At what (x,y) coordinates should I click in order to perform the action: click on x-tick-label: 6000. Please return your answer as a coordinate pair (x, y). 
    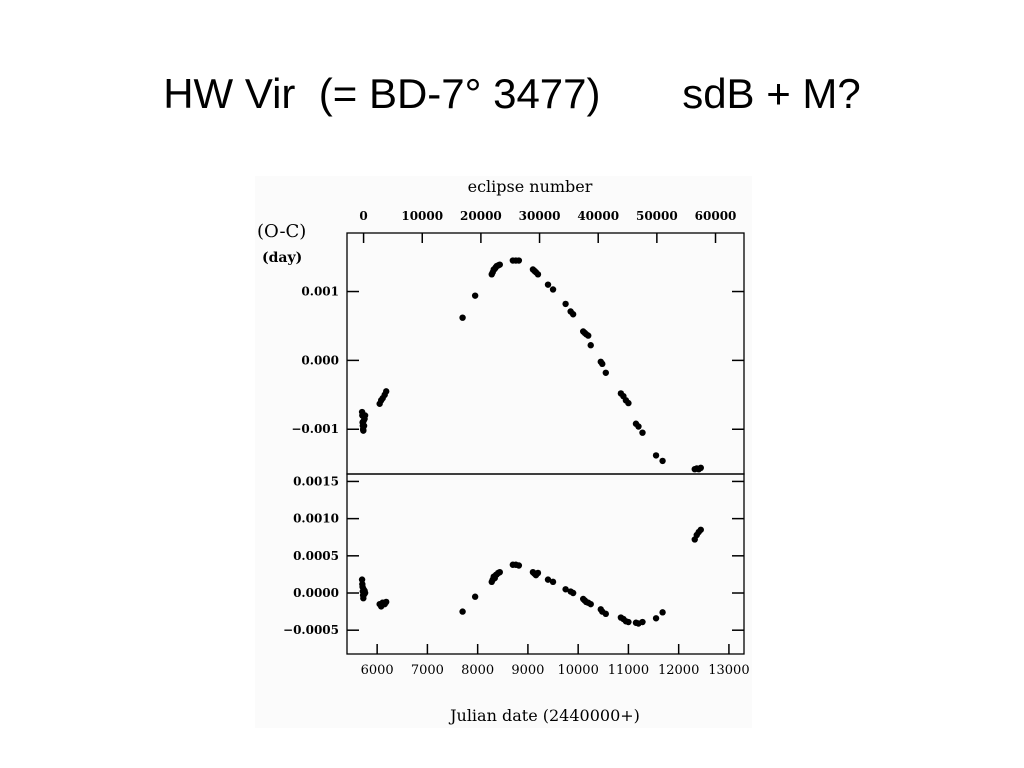
    Looking at the image, I should click on (377, 670).